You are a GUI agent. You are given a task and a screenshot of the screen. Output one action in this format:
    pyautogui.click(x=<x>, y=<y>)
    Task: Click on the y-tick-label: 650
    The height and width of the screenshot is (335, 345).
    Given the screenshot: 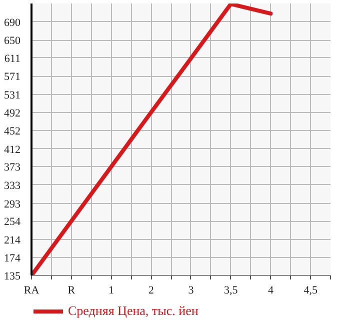 What is the action you would take?
    pyautogui.click(x=12, y=41)
    